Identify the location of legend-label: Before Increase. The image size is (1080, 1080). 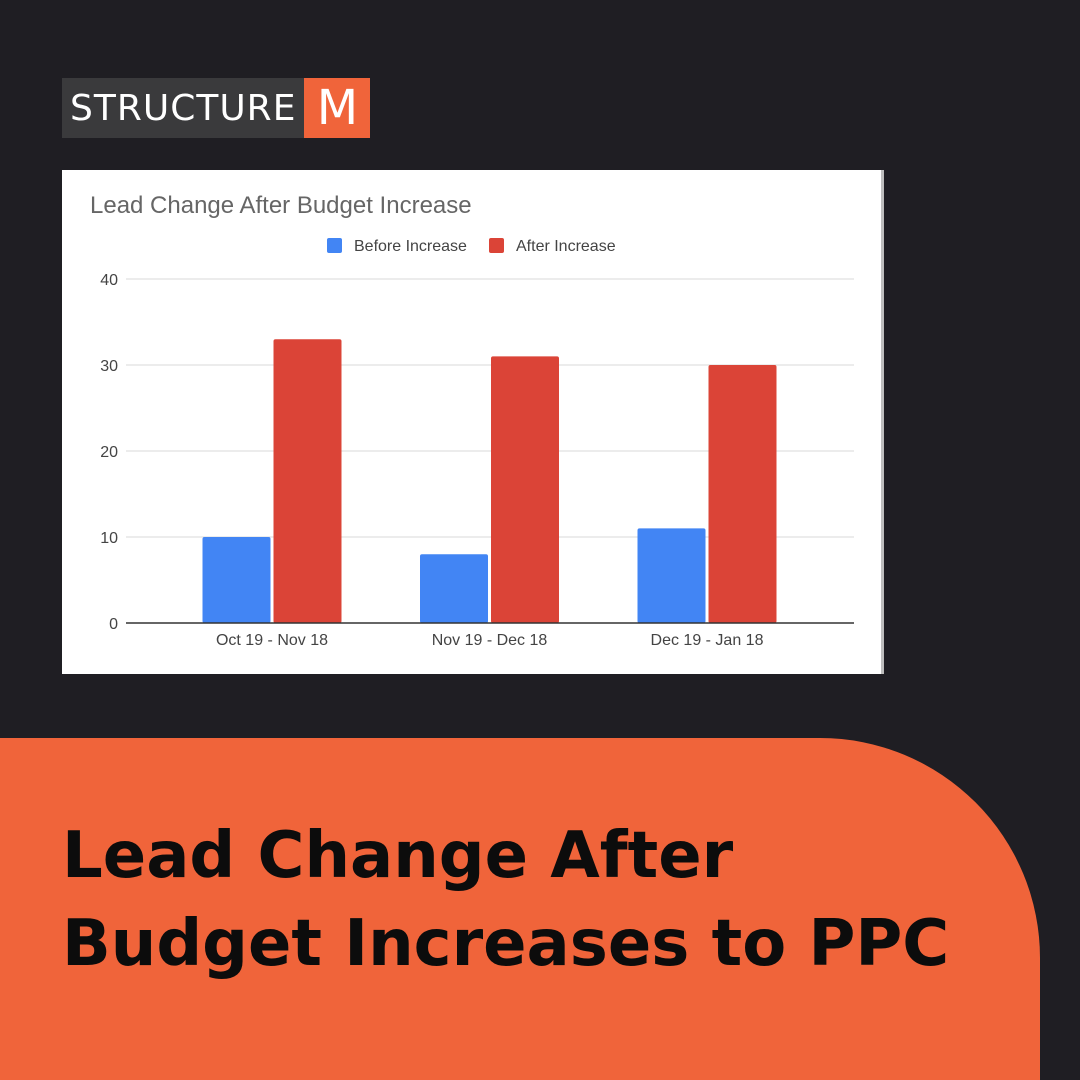
(410, 246).